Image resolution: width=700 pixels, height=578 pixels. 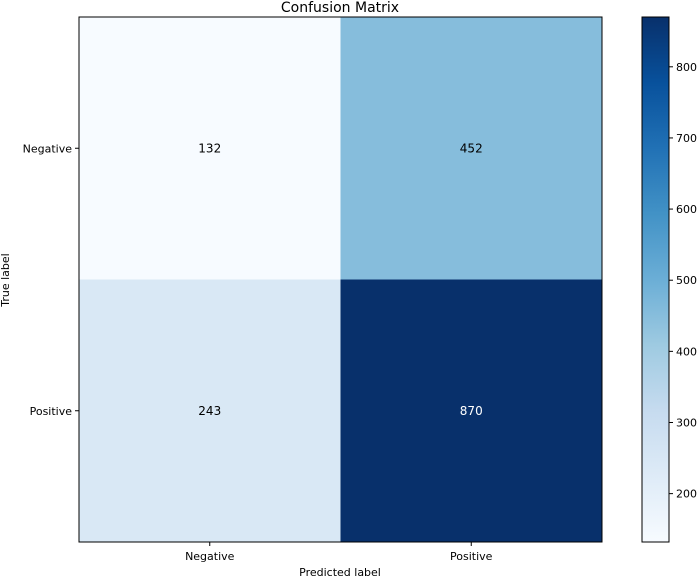 I want to click on colorbar-gradient, so click(x=655, y=279).